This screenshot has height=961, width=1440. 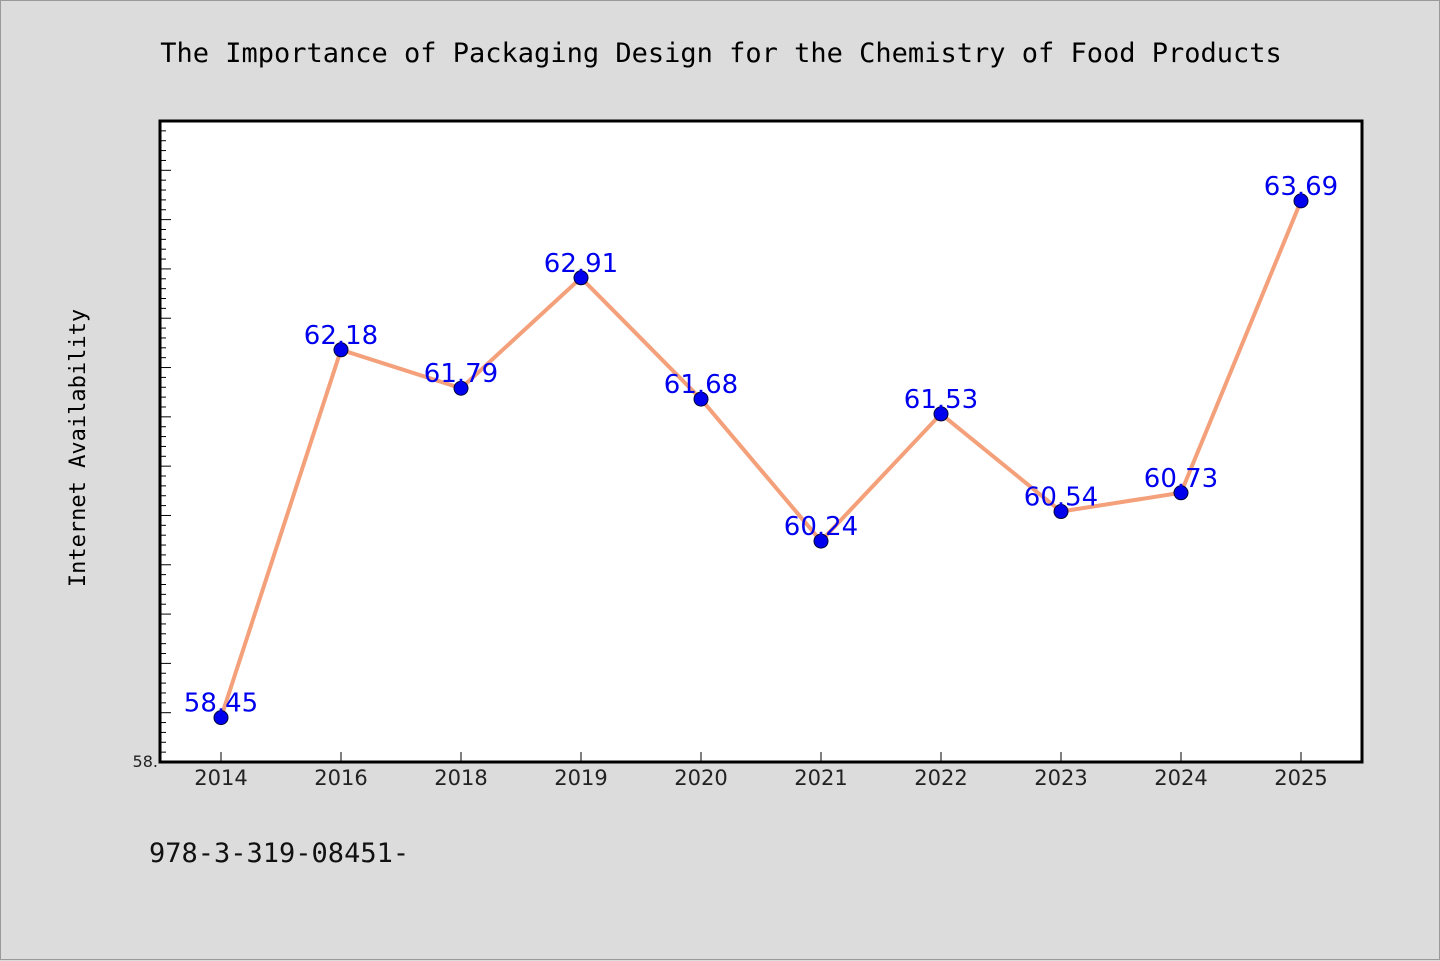 What do you see at coordinates (761, 771) in the screenshot?
I see `x-axis-ticks: 2014 2016 2018 2019 2020 2021 2022 2023 2024 2025` at bounding box center [761, 771].